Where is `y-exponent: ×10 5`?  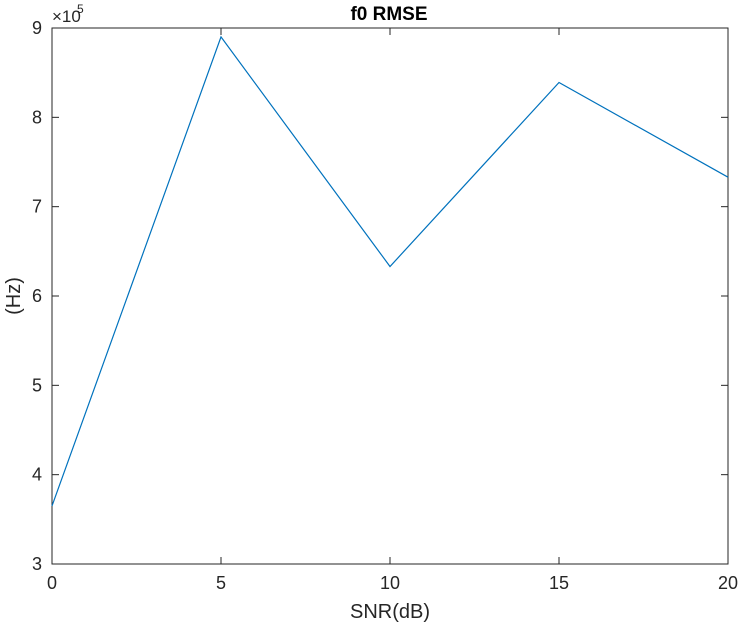
y-exponent: ×10 5 is located at coordinates (68, 14).